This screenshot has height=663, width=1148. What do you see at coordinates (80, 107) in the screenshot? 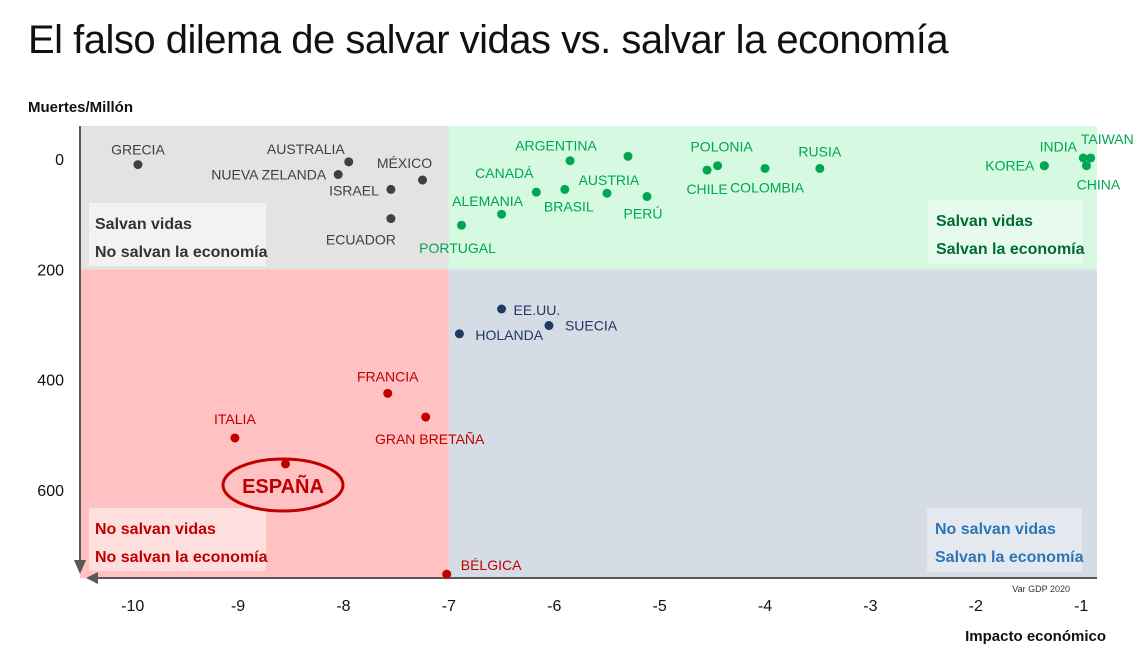
I see `y-axis-label: Muertes/Millón` at bounding box center [80, 107].